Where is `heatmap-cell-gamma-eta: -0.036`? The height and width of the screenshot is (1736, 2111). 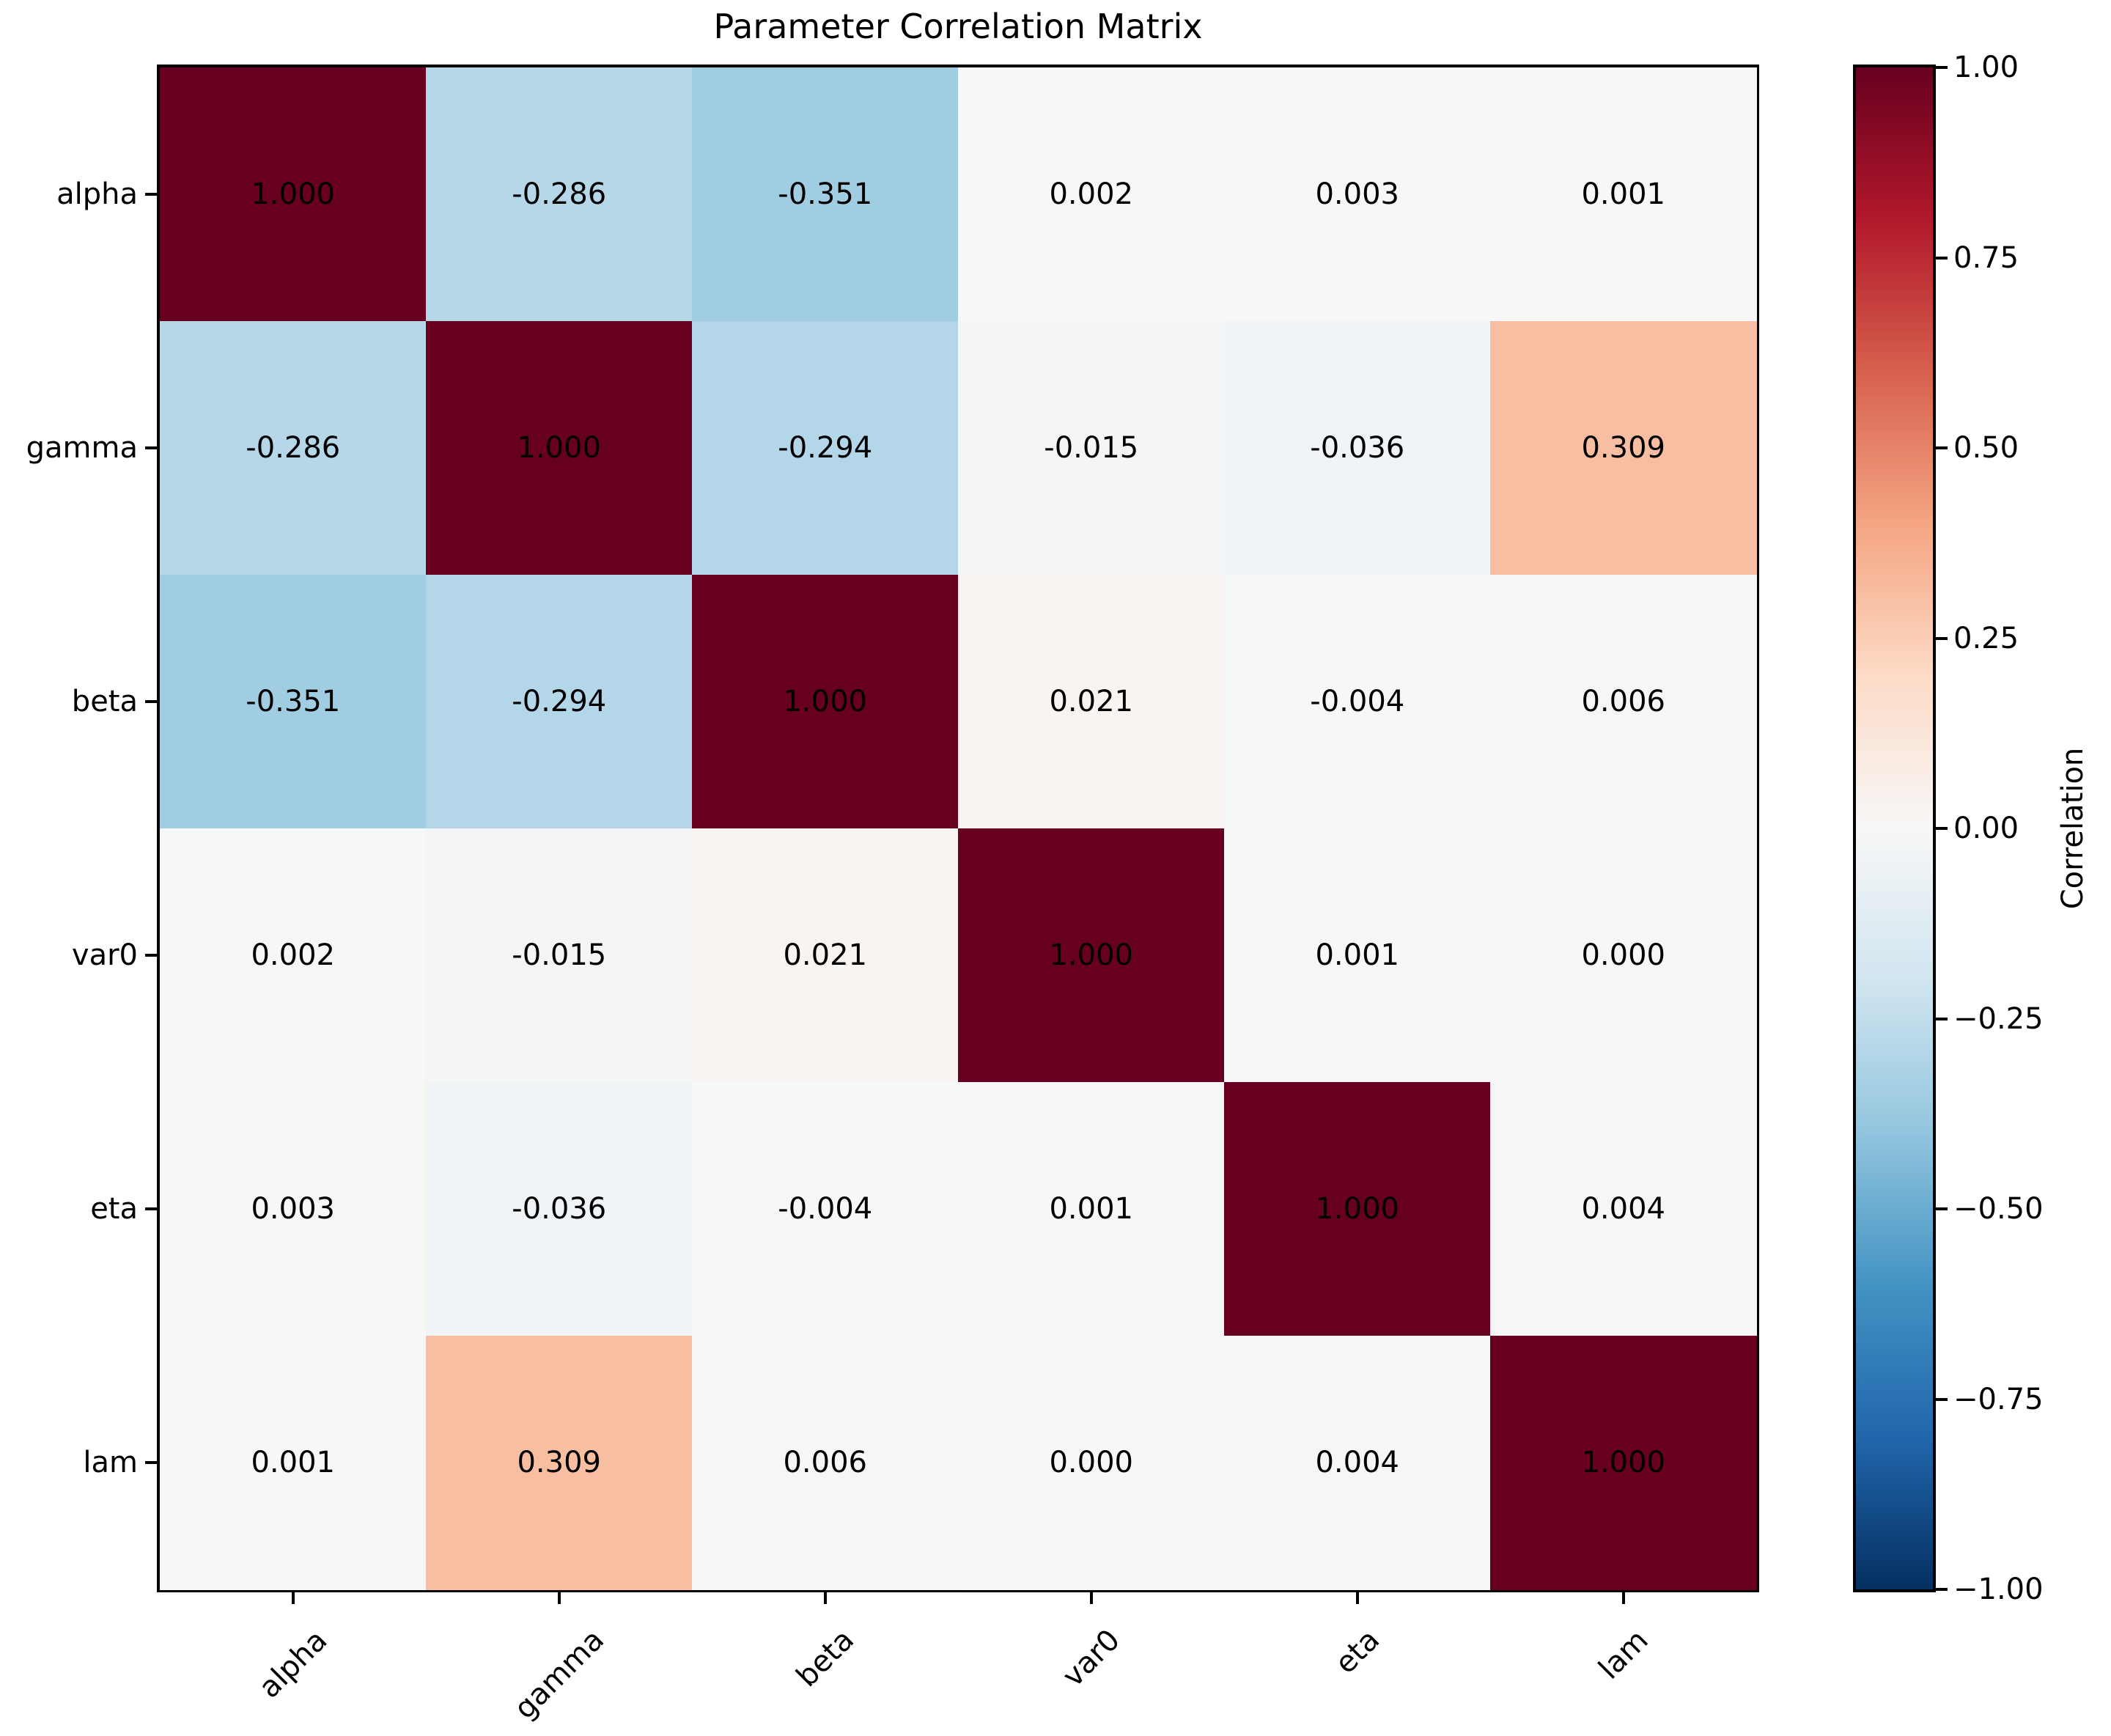 heatmap-cell-gamma-eta: -0.036 is located at coordinates (1357, 448).